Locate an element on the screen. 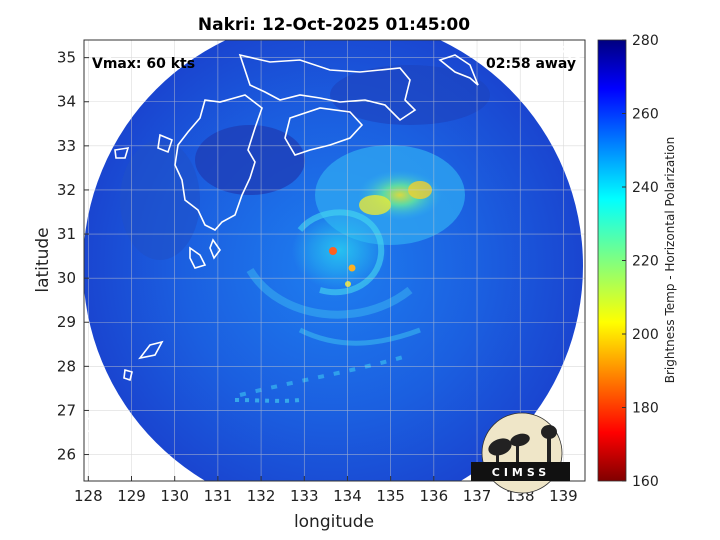 The width and height of the screenshot is (720, 540). eyewall-region is located at coordinates (340, 250).